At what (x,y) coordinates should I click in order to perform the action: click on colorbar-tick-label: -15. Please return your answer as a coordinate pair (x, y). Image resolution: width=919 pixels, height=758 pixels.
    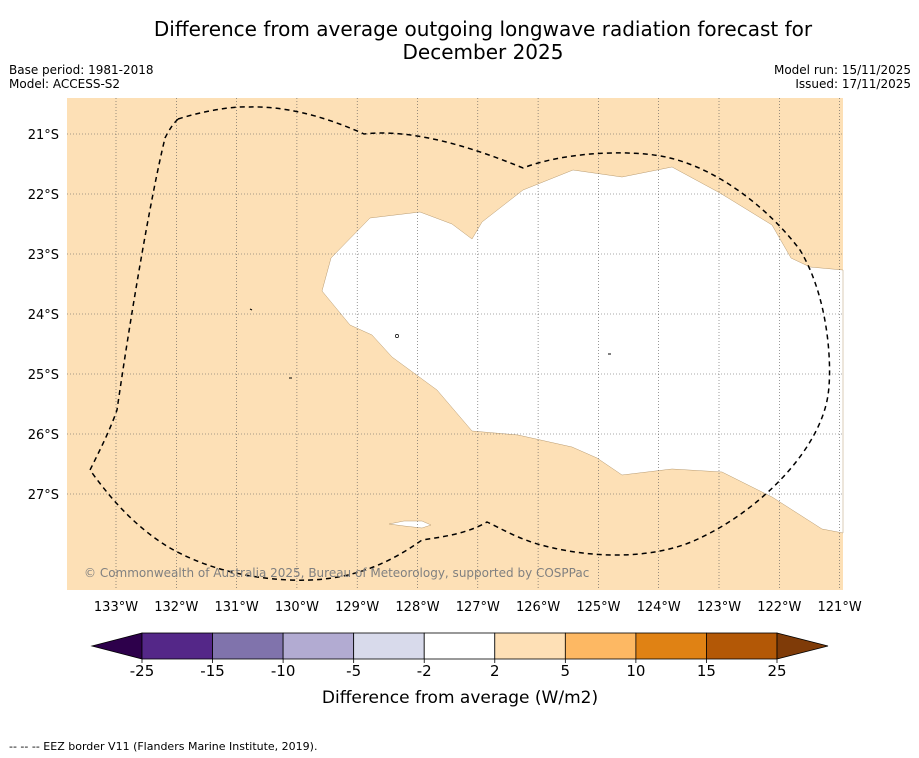
    Looking at the image, I should click on (212, 671).